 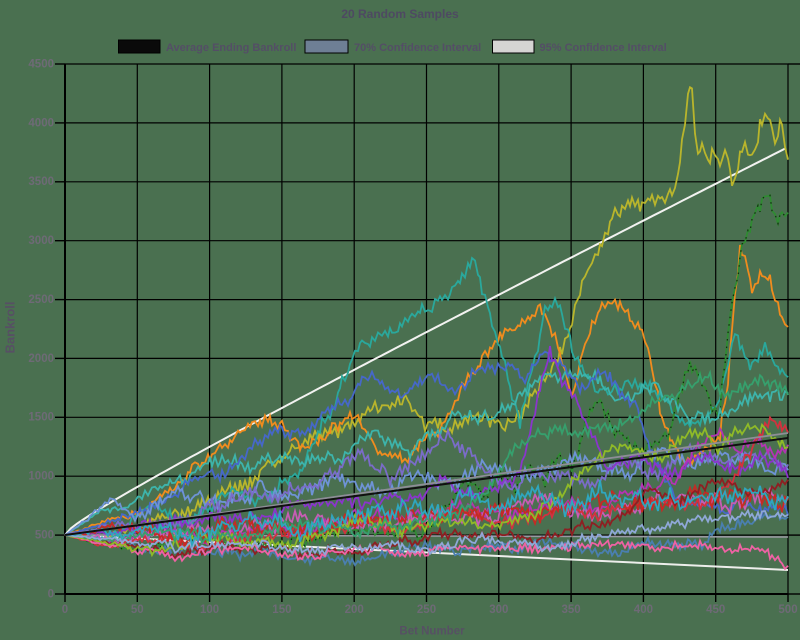 What do you see at coordinates (41, 182) in the screenshot?
I see `svg-text: 3500` at bounding box center [41, 182].